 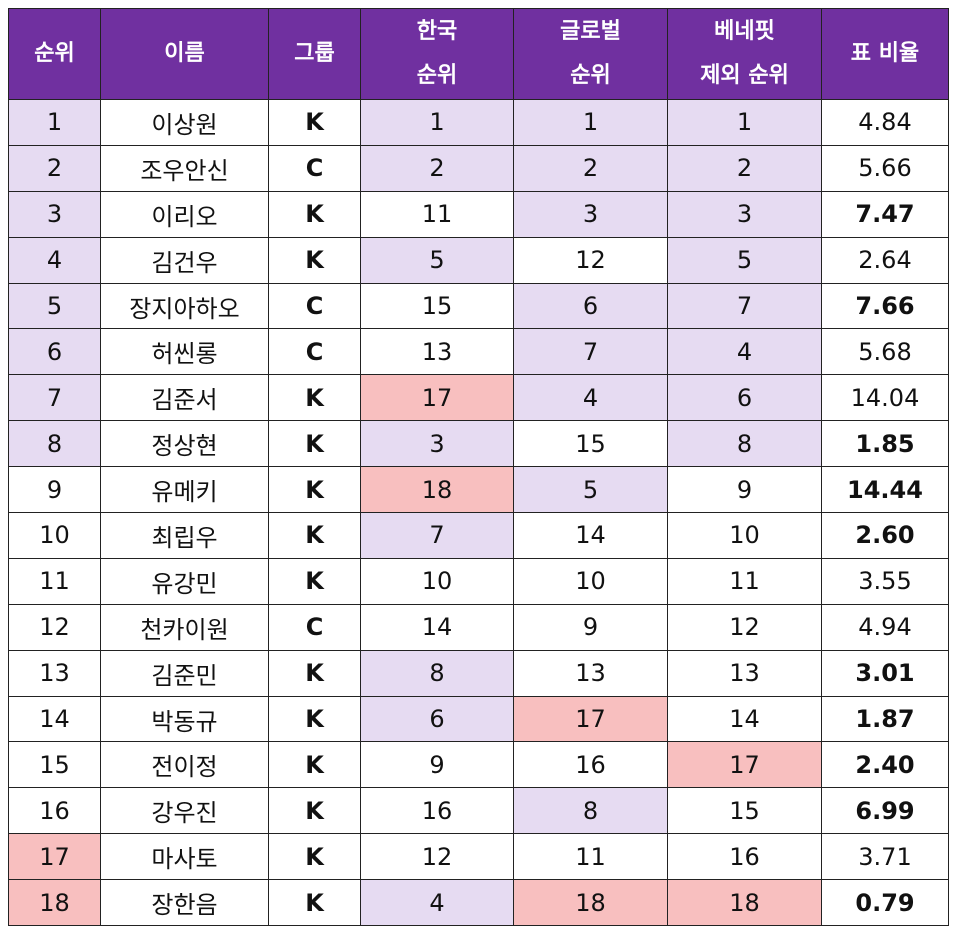 I want to click on korea-rank-cell: 9, so click(x=437, y=765).